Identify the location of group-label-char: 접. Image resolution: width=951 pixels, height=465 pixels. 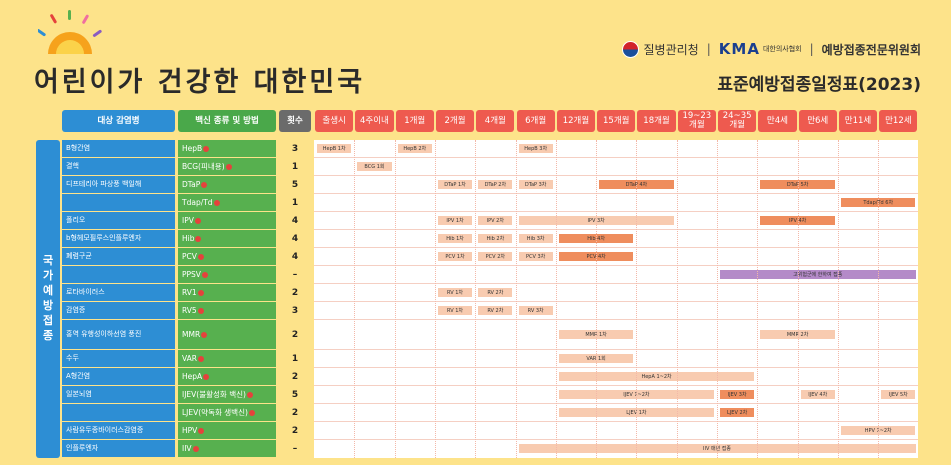
(48, 320).